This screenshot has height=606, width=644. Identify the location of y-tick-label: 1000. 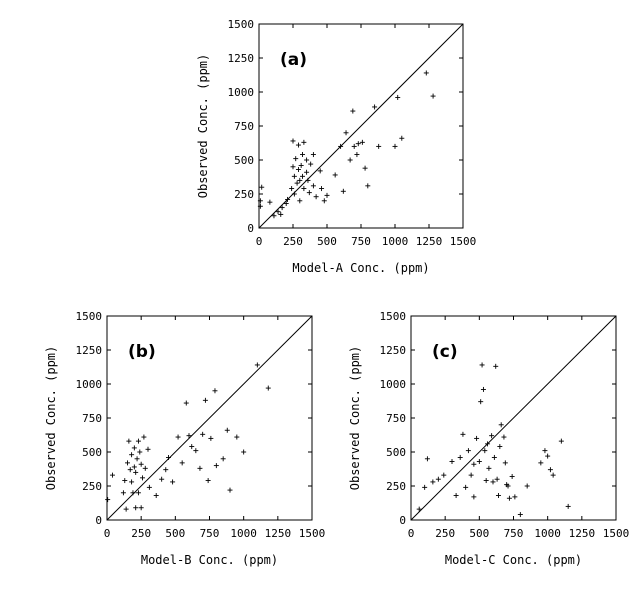
(241, 92).